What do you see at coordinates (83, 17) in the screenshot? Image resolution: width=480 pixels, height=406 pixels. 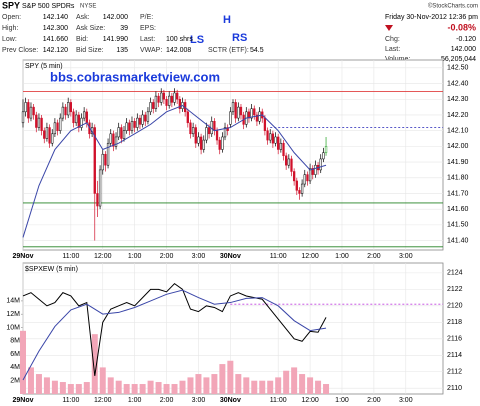 I see `quote-label: Ask:` at bounding box center [83, 17].